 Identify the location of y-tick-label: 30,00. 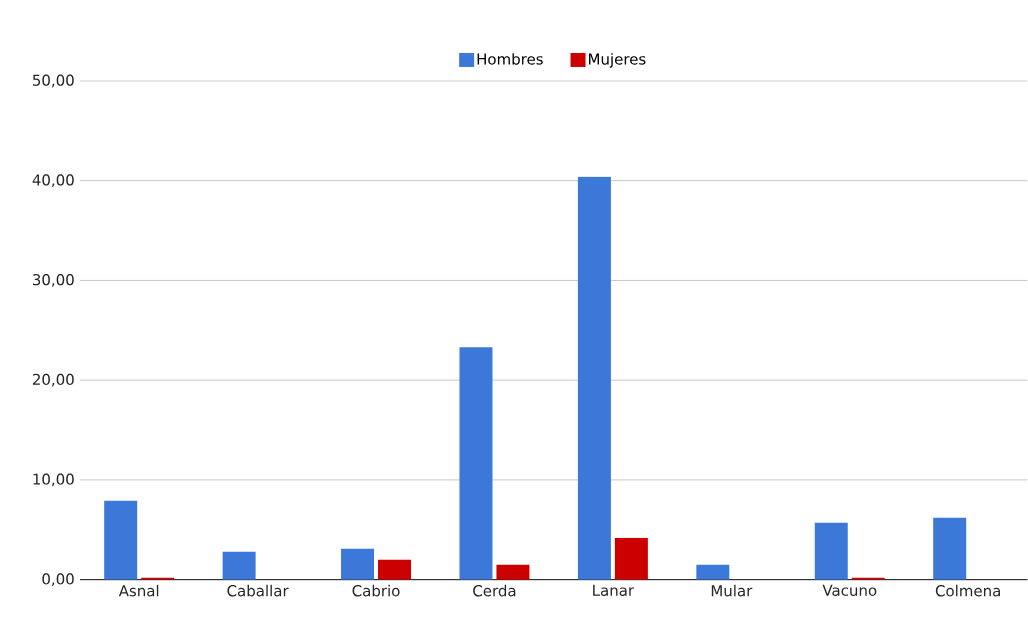
(53, 281).